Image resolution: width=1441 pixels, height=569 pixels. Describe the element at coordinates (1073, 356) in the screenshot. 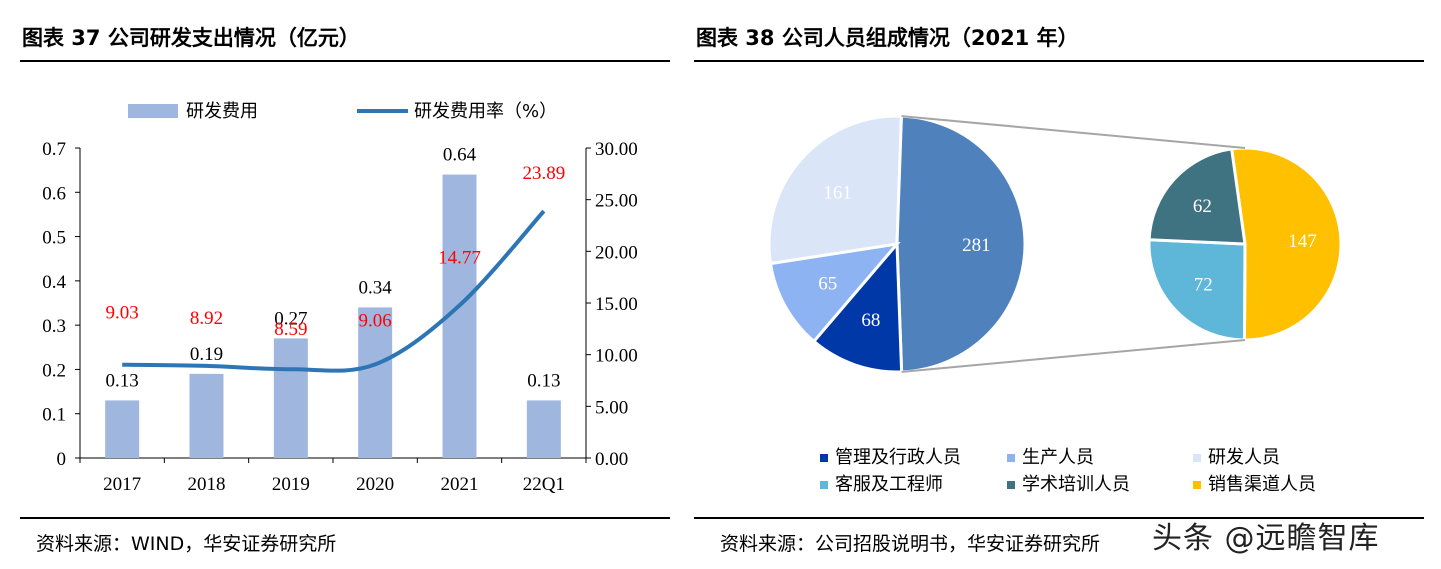

I see `connector-line-bottom` at that location.